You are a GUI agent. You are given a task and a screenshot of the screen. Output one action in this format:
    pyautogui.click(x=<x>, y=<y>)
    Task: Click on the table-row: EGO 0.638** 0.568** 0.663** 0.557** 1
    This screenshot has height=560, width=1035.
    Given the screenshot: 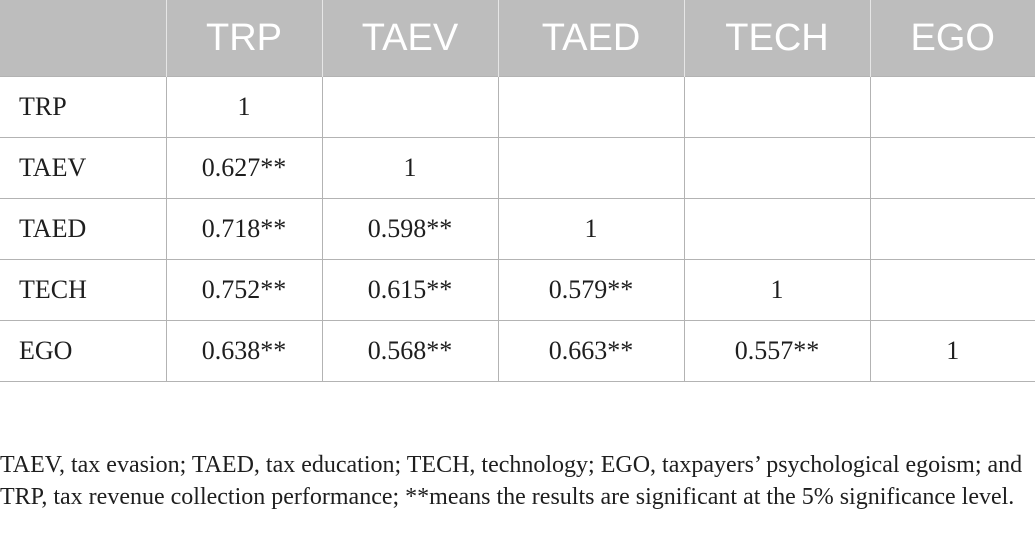 What is the action you would take?
    pyautogui.click(x=517, y=351)
    